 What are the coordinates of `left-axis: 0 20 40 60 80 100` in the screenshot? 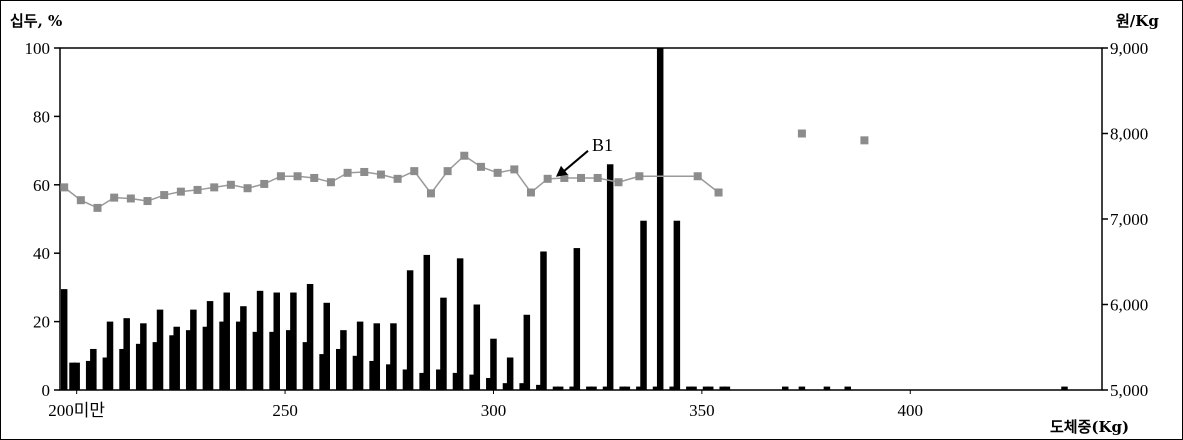 It's located at (42, 219).